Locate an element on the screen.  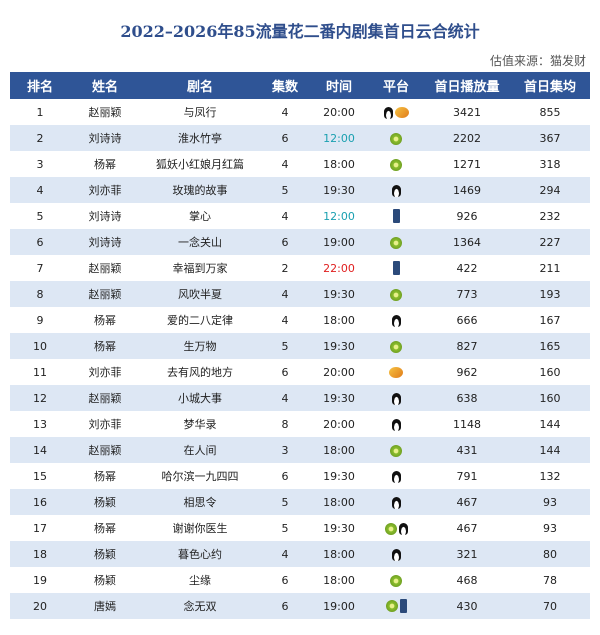
views: 1148 is located at coordinates (467, 424).